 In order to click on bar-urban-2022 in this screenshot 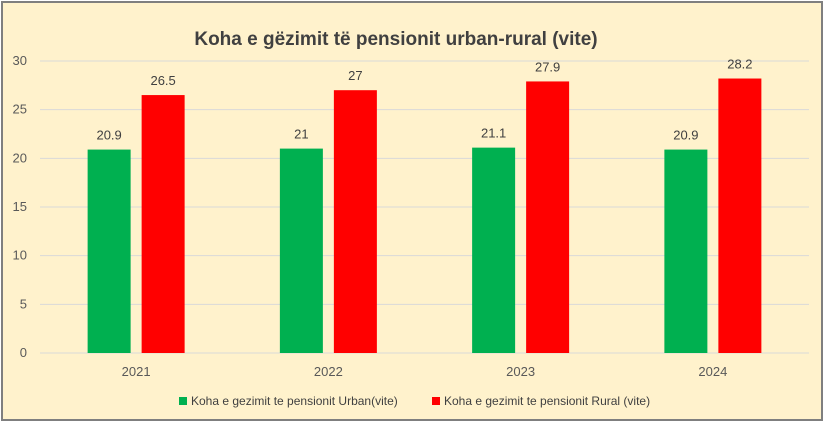, I will do `click(301, 250)`.